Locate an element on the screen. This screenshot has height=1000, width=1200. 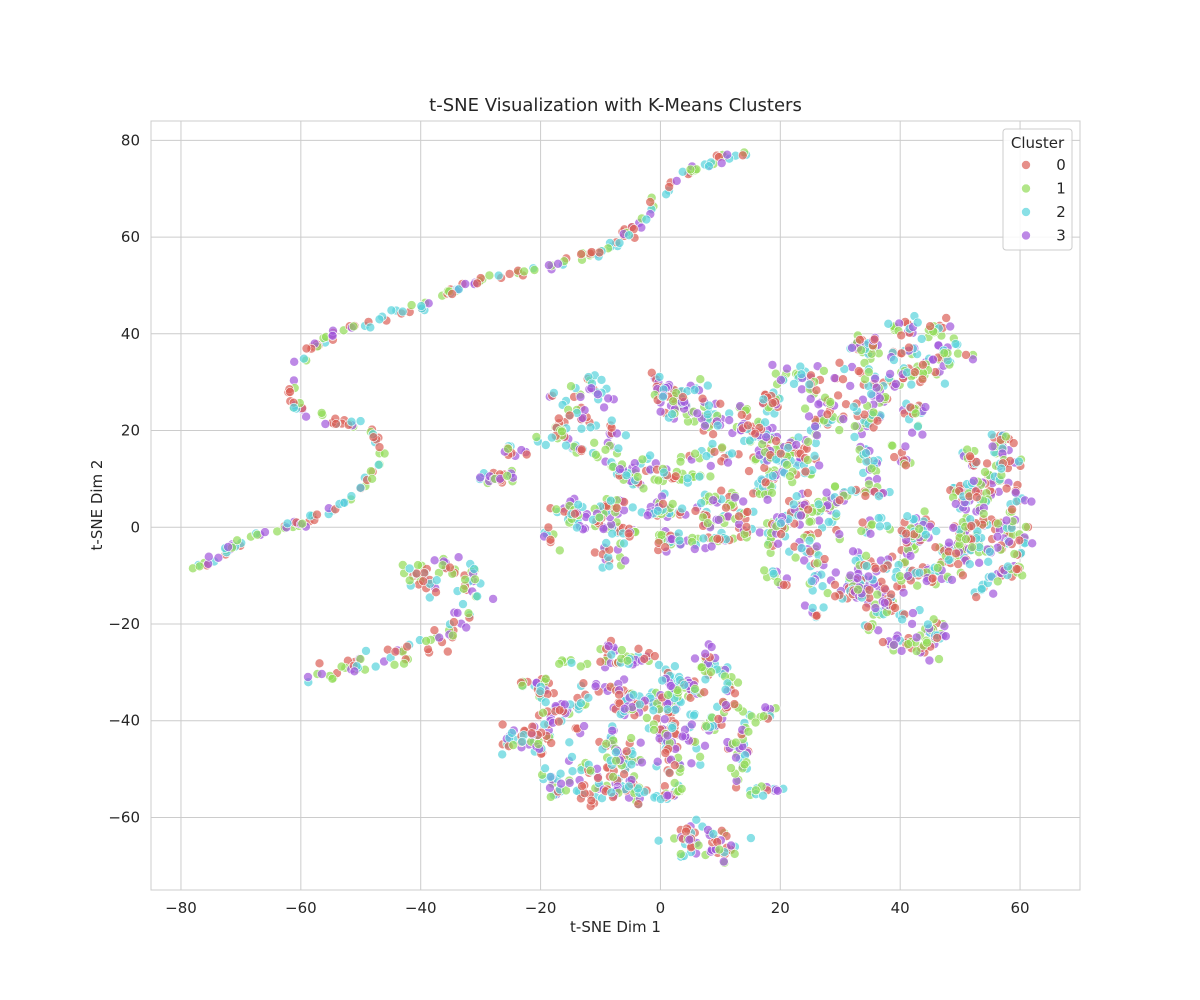
x-tick-label: −80 is located at coordinates (181, 908).